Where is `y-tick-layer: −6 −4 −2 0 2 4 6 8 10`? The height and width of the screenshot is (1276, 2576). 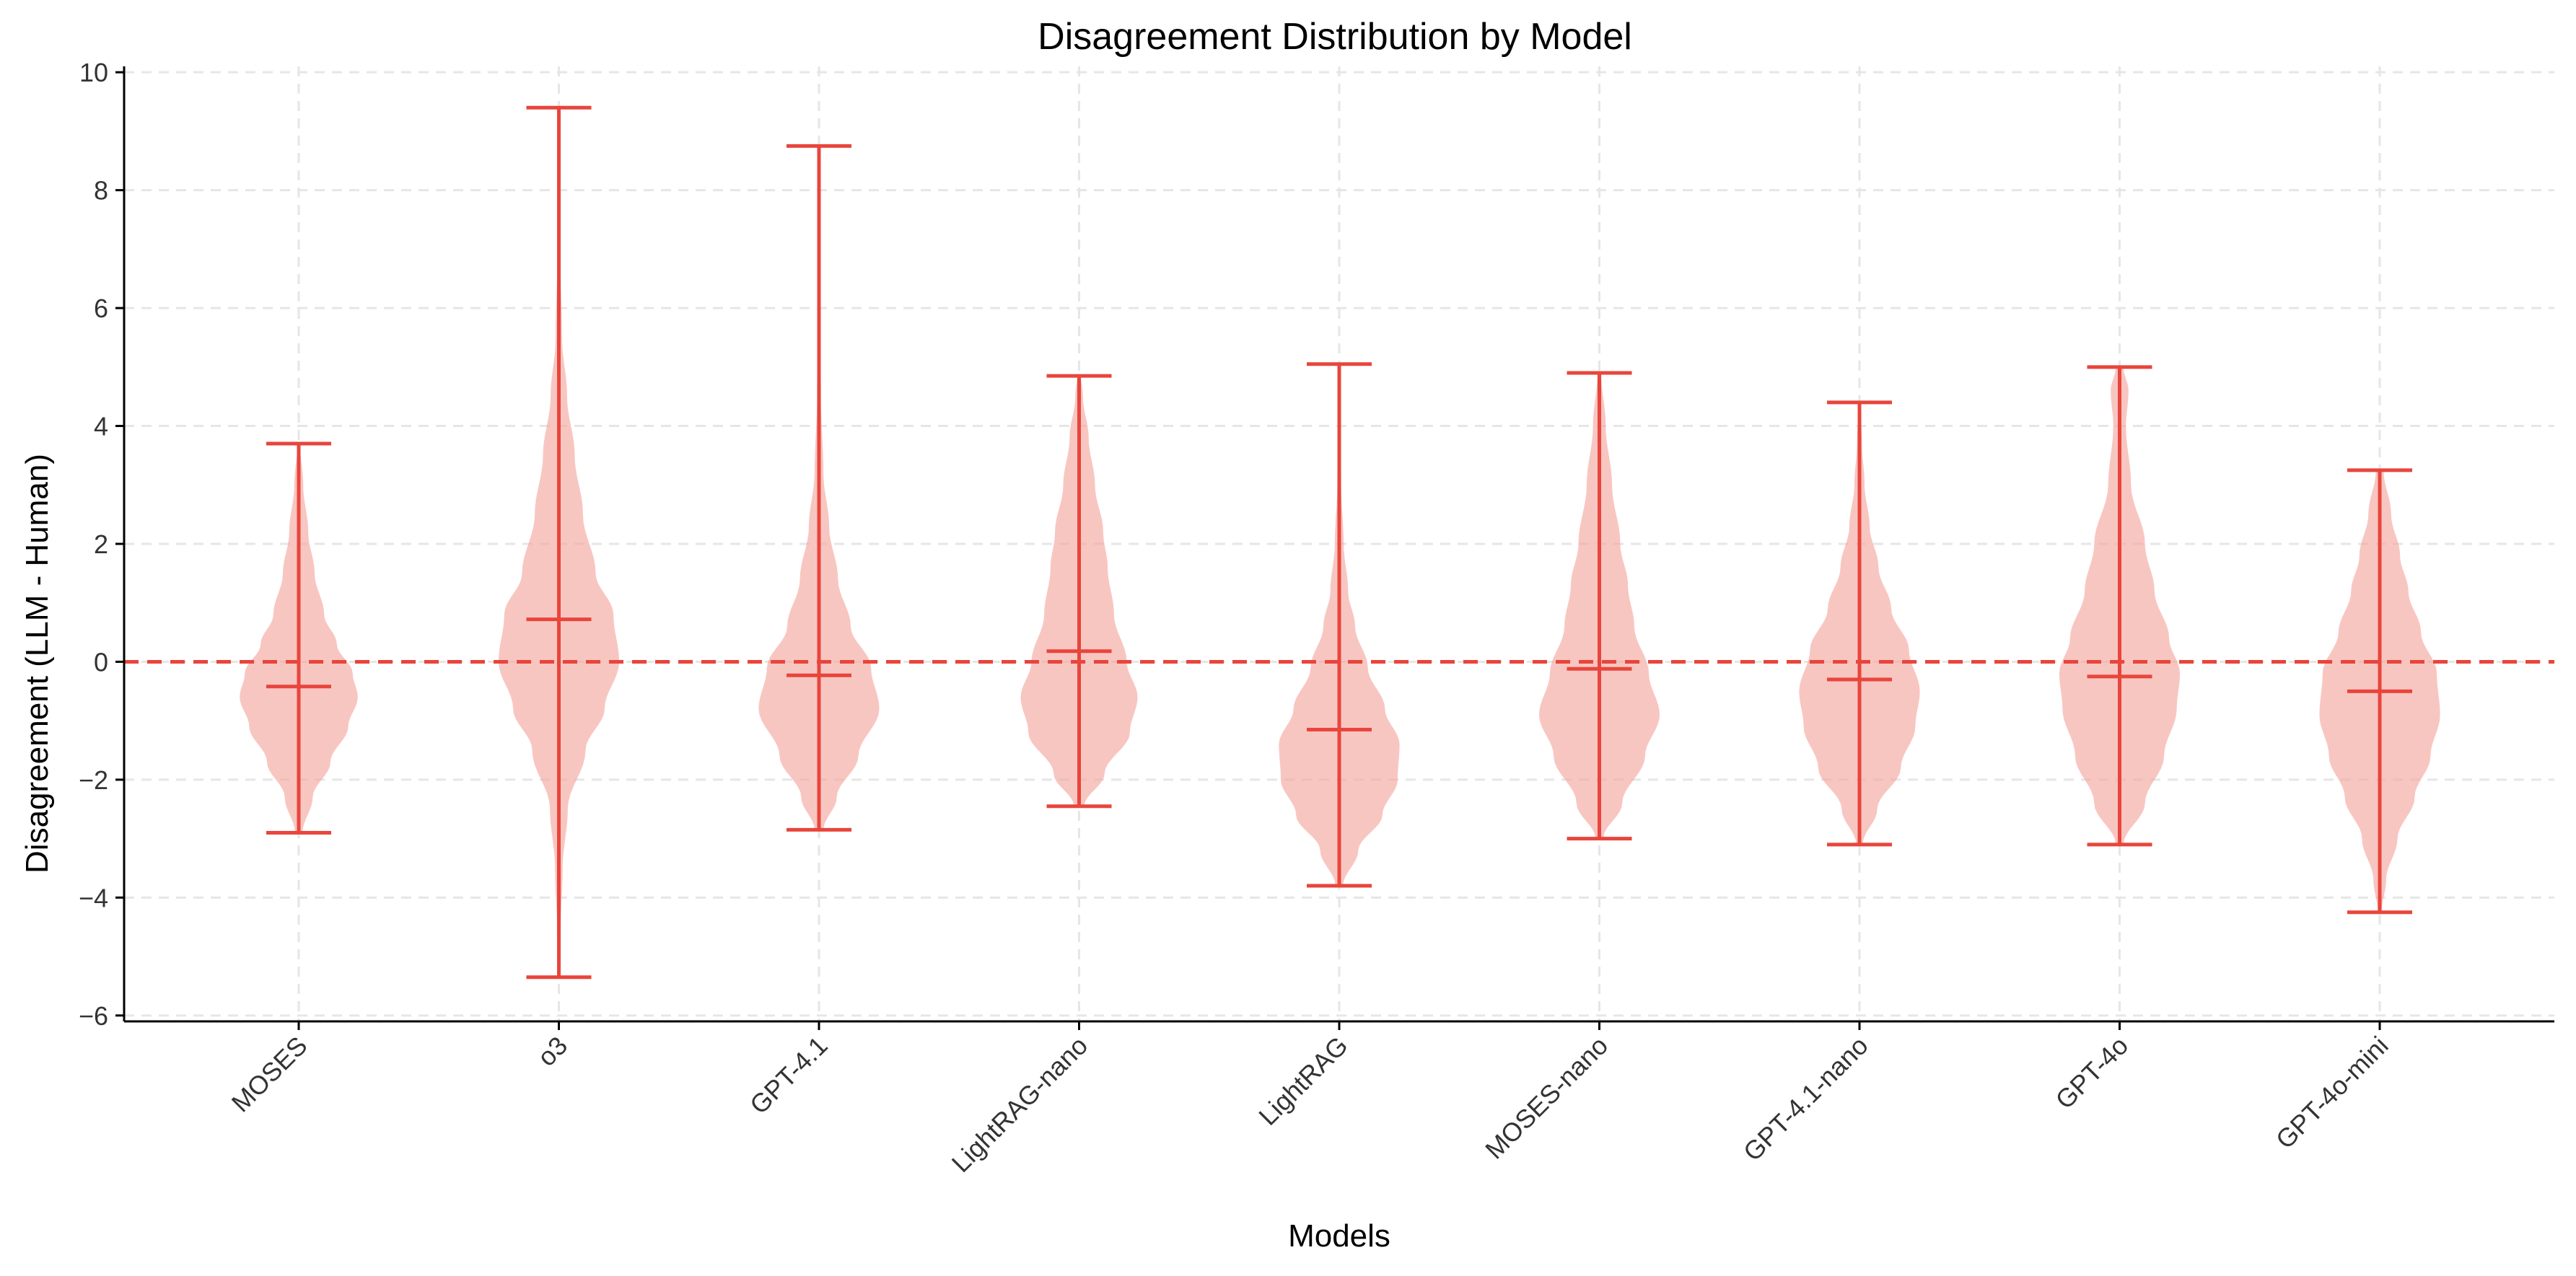 y-tick-layer: −6 −4 −2 0 2 4 6 8 10 is located at coordinates (101, 544).